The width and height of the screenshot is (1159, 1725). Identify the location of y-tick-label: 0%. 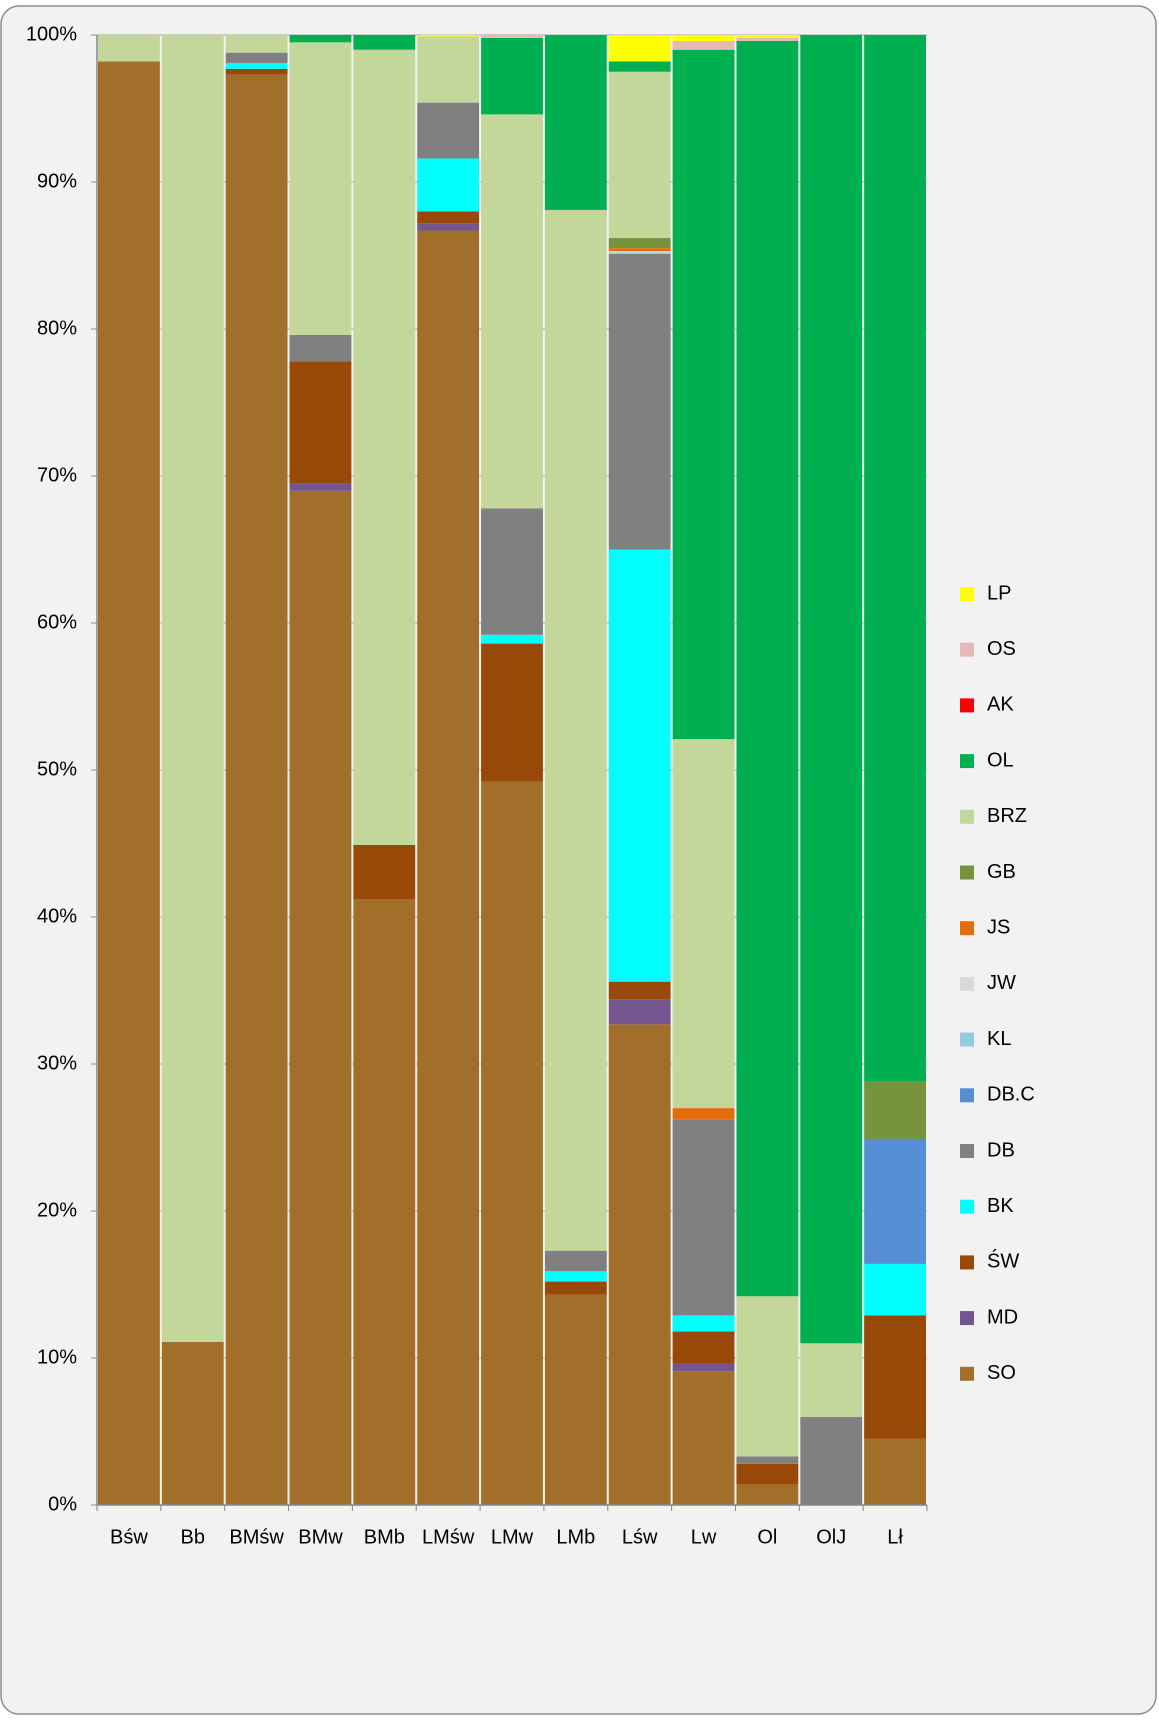
(62, 1504).